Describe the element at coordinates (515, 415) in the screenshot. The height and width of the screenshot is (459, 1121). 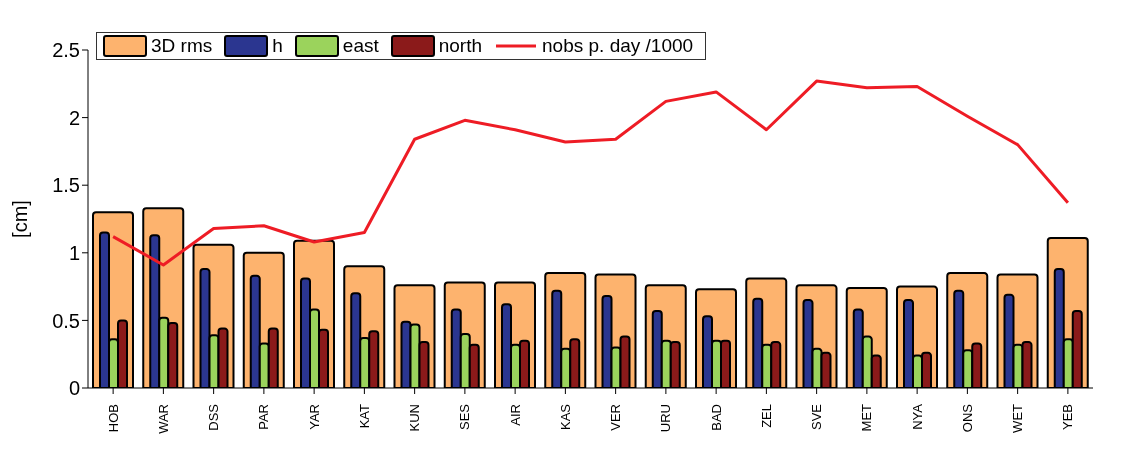
I see `x-tick-label: AIR` at that location.